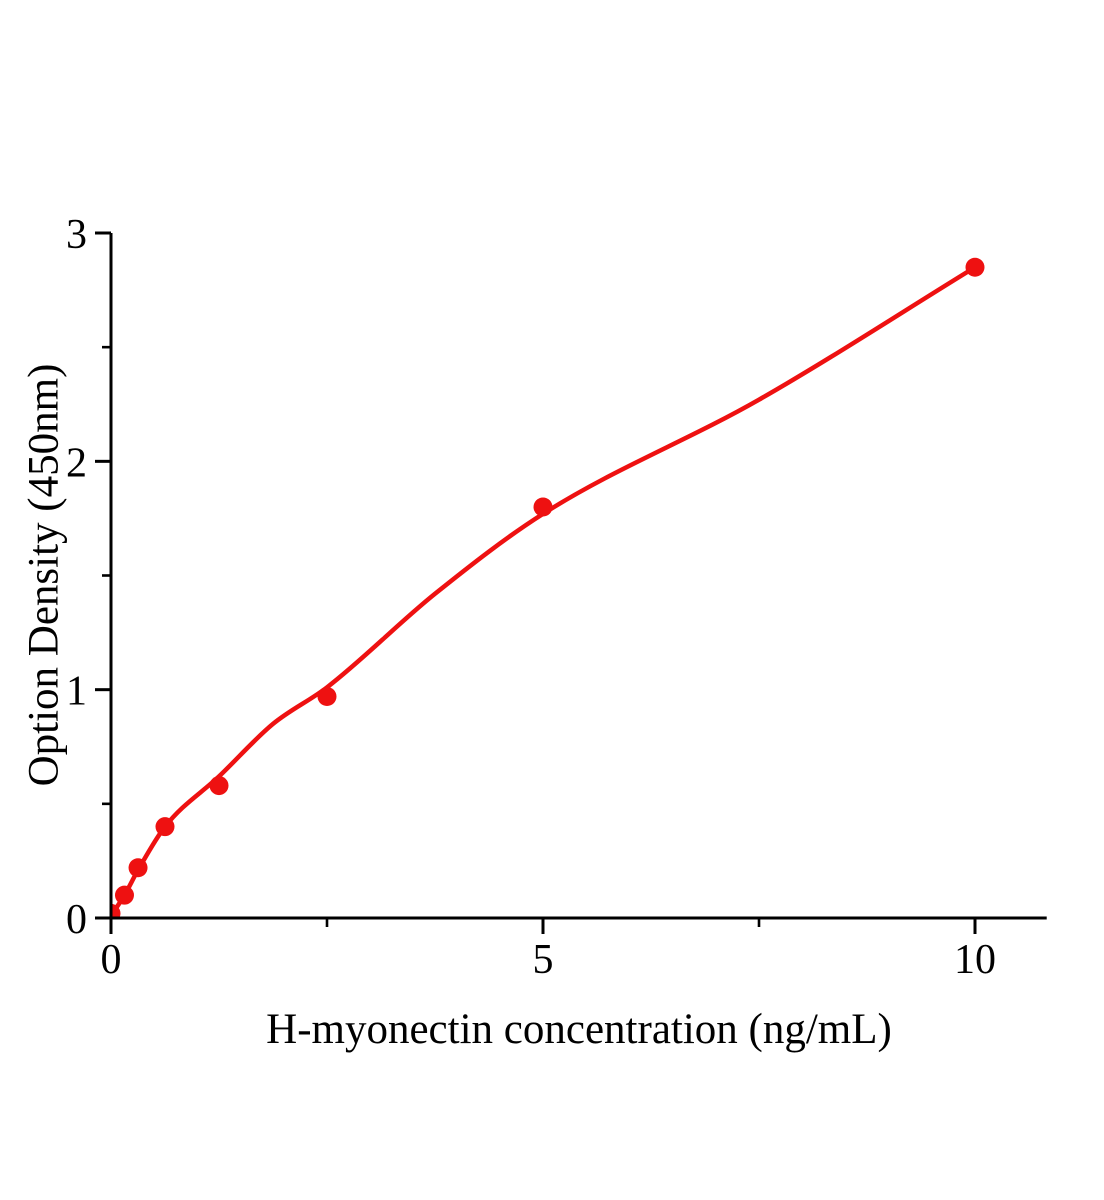 Image resolution: width=1104 pixels, height=1200 pixels. What do you see at coordinates (543, 960) in the screenshot?
I see `x-tick-label: 5` at bounding box center [543, 960].